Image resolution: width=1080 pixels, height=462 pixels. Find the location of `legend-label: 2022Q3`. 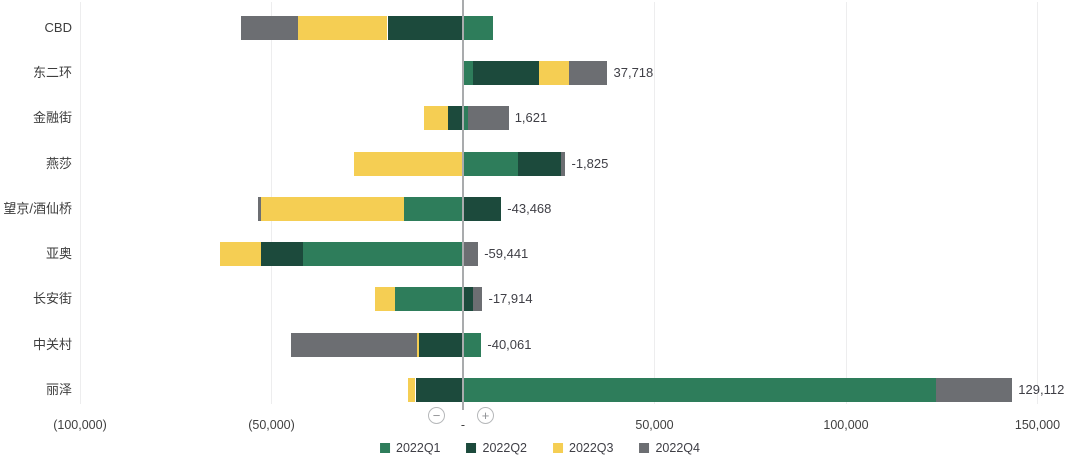

legend-label: 2022Q3 is located at coordinates (591, 448).